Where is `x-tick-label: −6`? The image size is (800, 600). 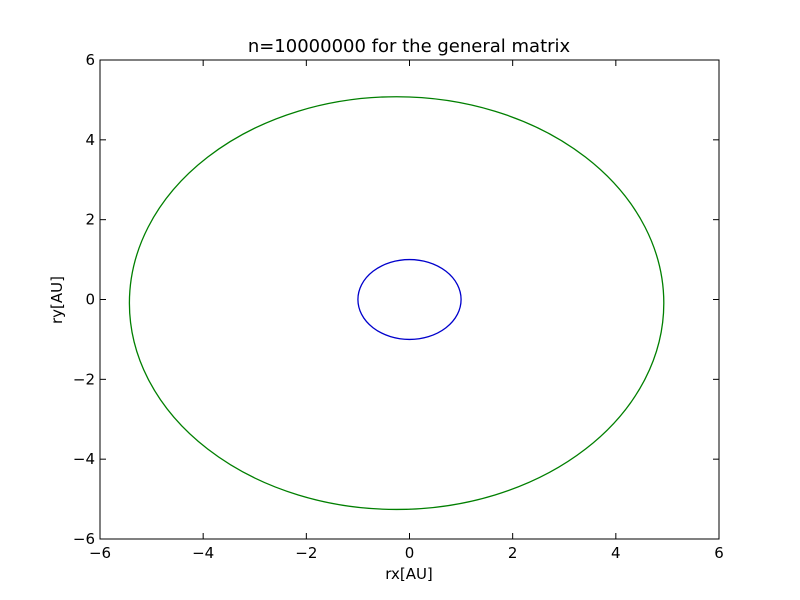
x-tick-label: −6 is located at coordinates (100, 553).